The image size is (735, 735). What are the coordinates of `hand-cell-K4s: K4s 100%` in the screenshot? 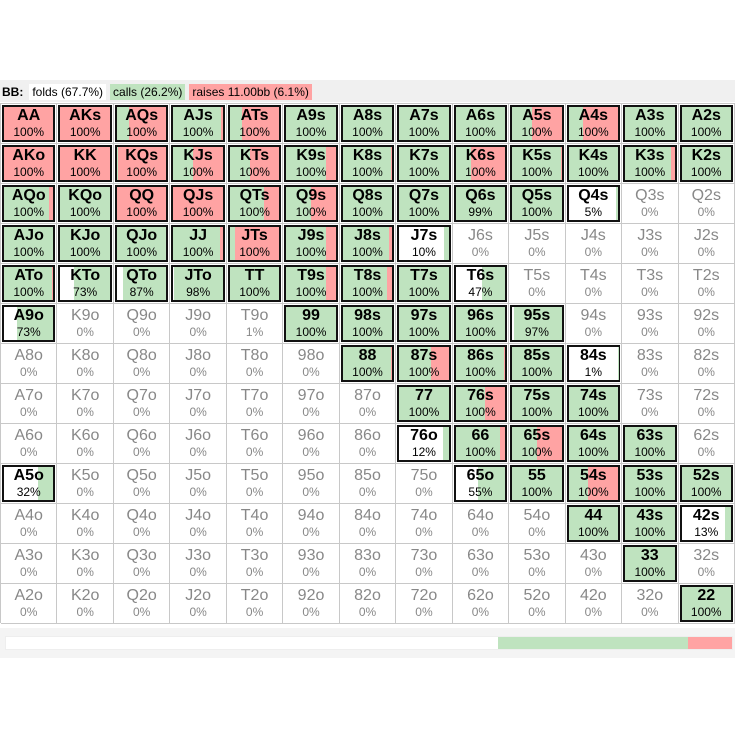 It's located at (594, 164).